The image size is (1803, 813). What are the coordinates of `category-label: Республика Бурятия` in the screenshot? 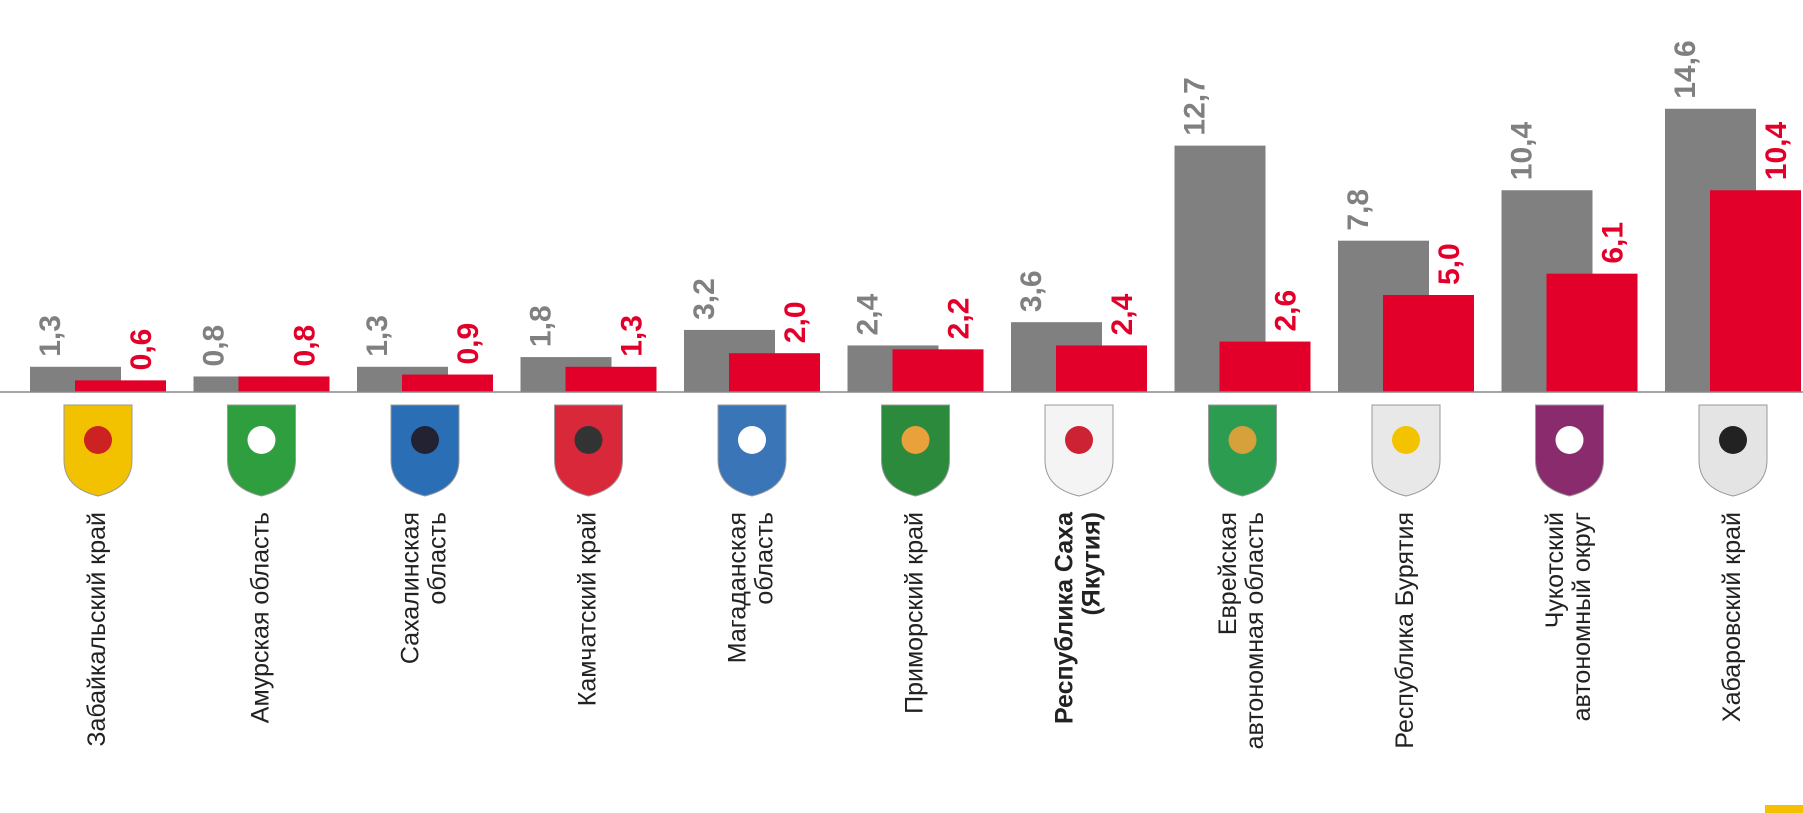 It's located at (1405, 630).